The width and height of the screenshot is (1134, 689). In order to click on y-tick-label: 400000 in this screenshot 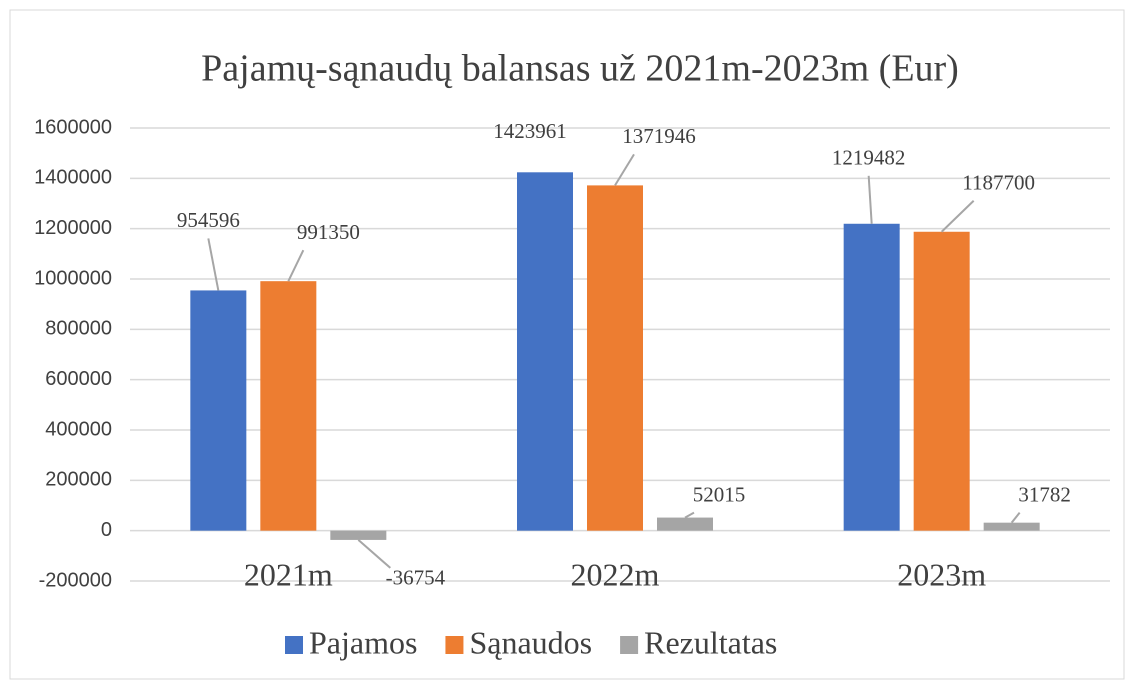, I will do `click(78, 429)`.